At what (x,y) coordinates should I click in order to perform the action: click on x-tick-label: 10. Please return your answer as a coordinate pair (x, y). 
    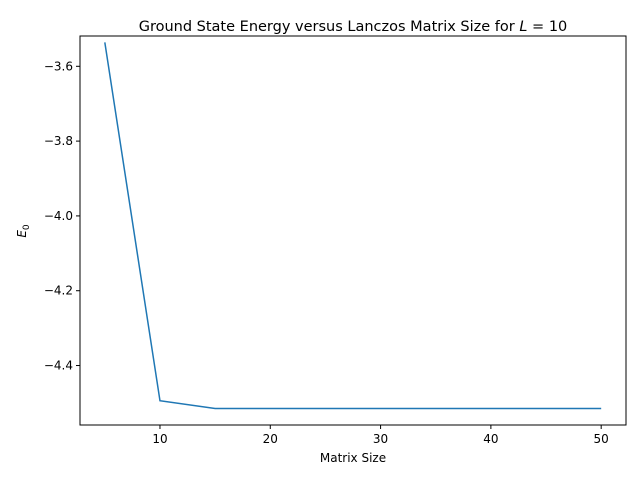
    Looking at the image, I should click on (159, 439).